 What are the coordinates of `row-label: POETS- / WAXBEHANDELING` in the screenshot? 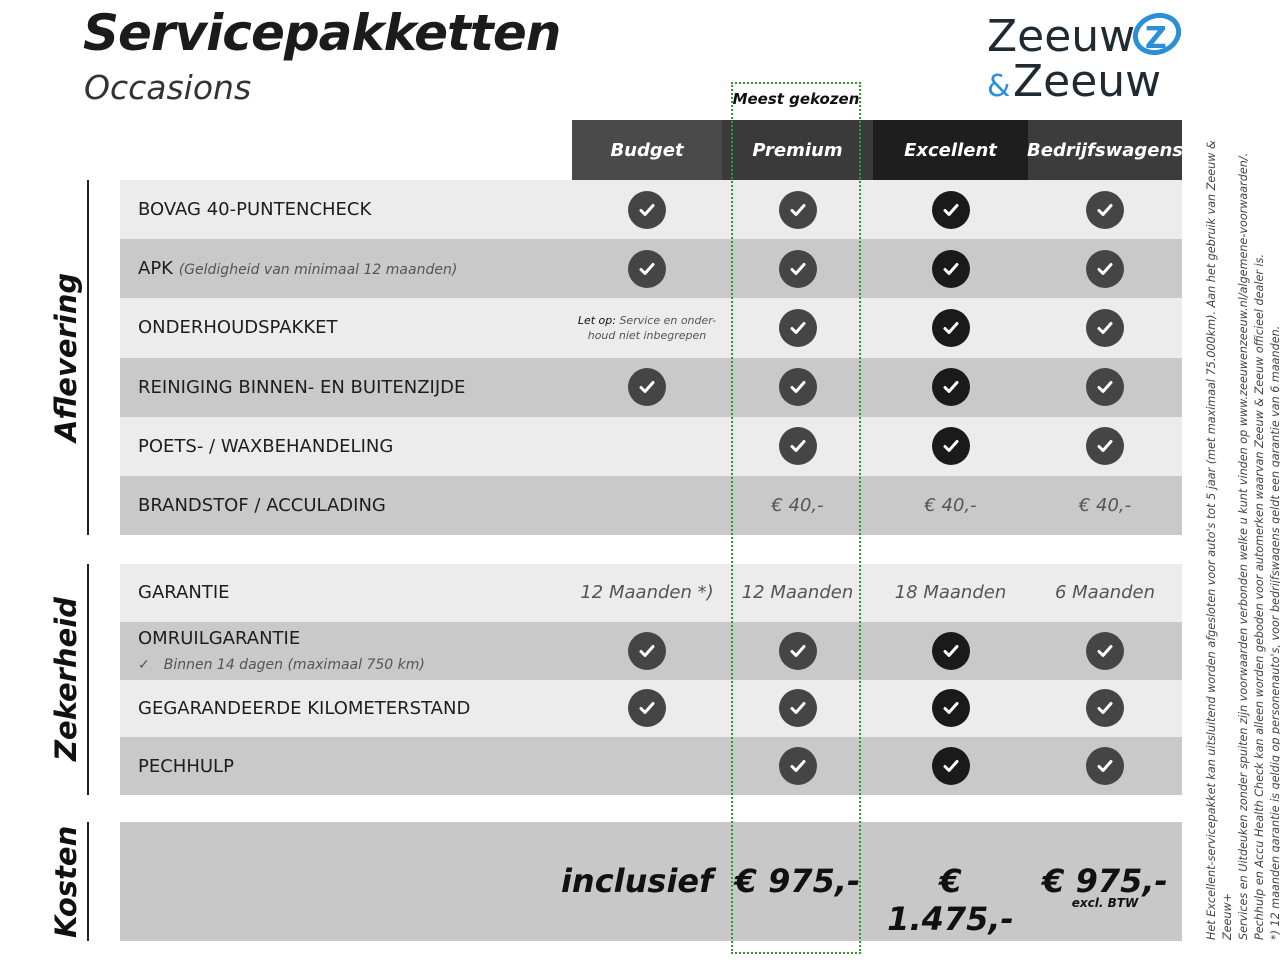 It's located at (346, 446).